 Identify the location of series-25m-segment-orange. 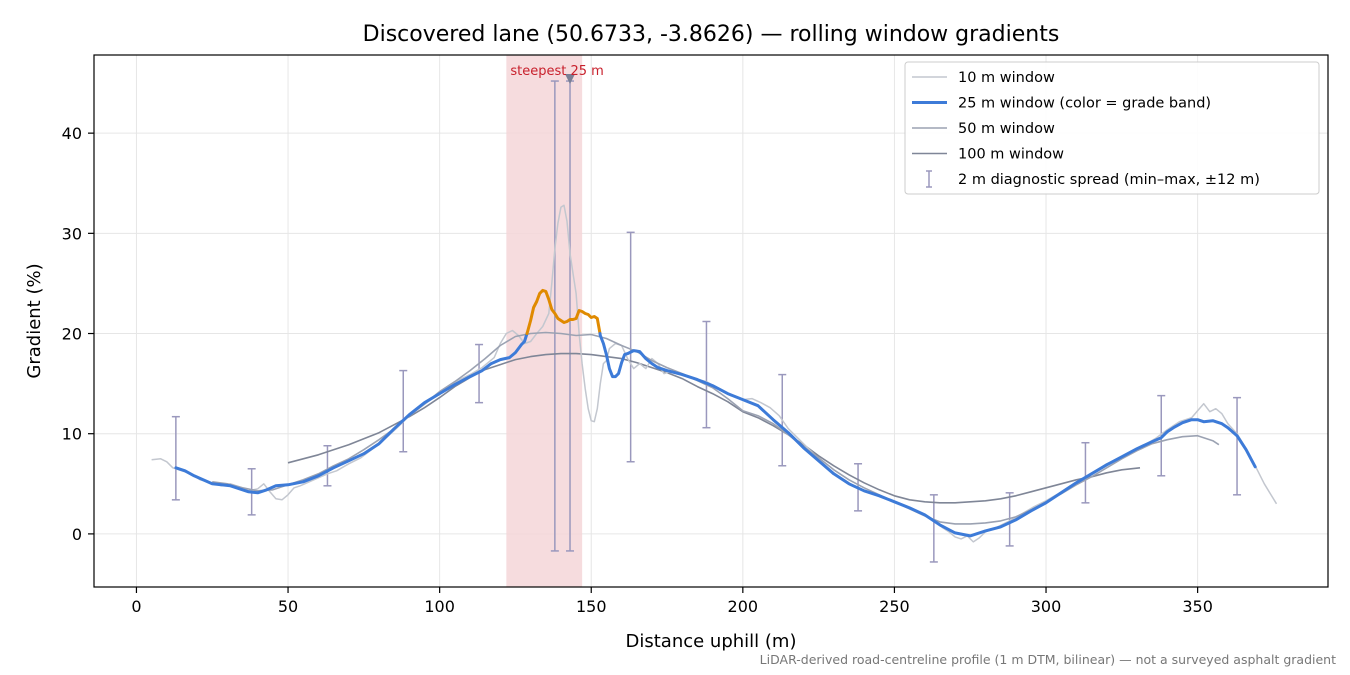
(563, 311).